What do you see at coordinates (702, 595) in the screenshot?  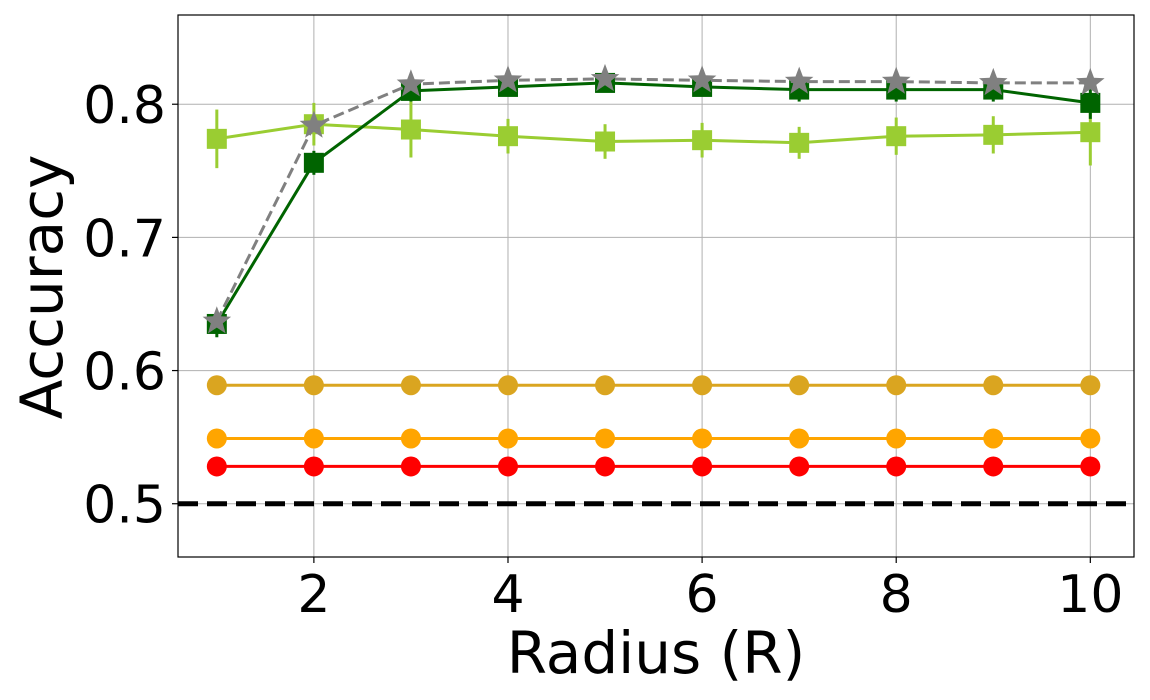 I see `x-tick-label: 6` at bounding box center [702, 595].